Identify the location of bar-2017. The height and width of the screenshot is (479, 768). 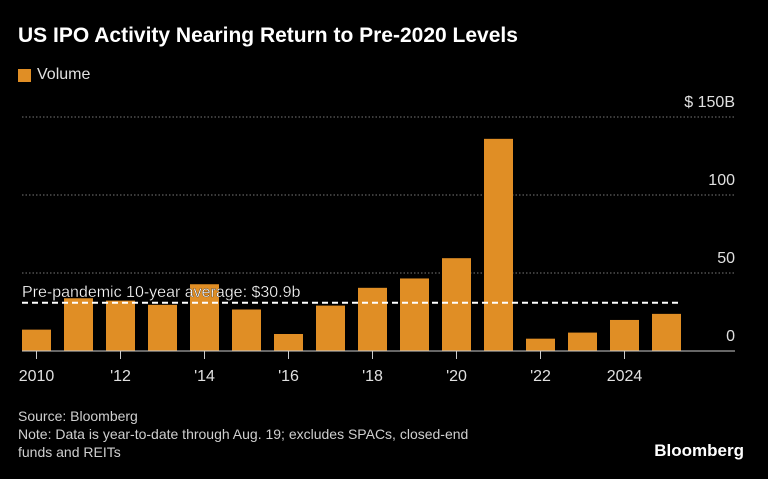
(330, 328).